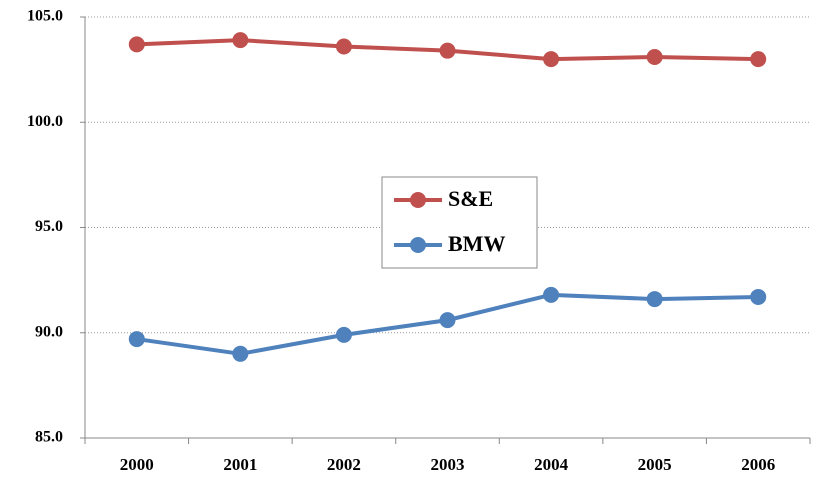  I want to click on x-tick-label: 2001, so click(240, 464).